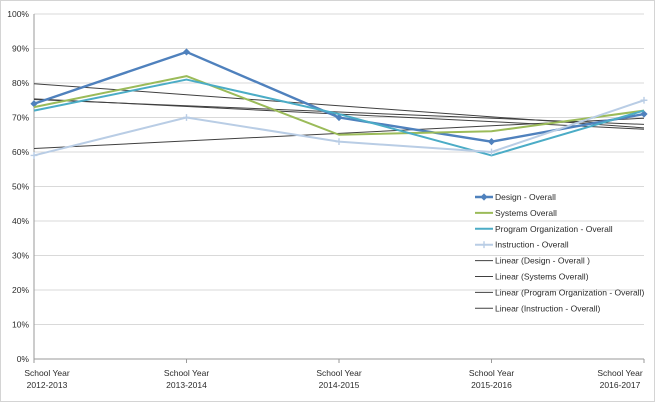  What do you see at coordinates (20, 49) in the screenshot?
I see `y-axis-label-90: 90%` at bounding box center [20, 49].